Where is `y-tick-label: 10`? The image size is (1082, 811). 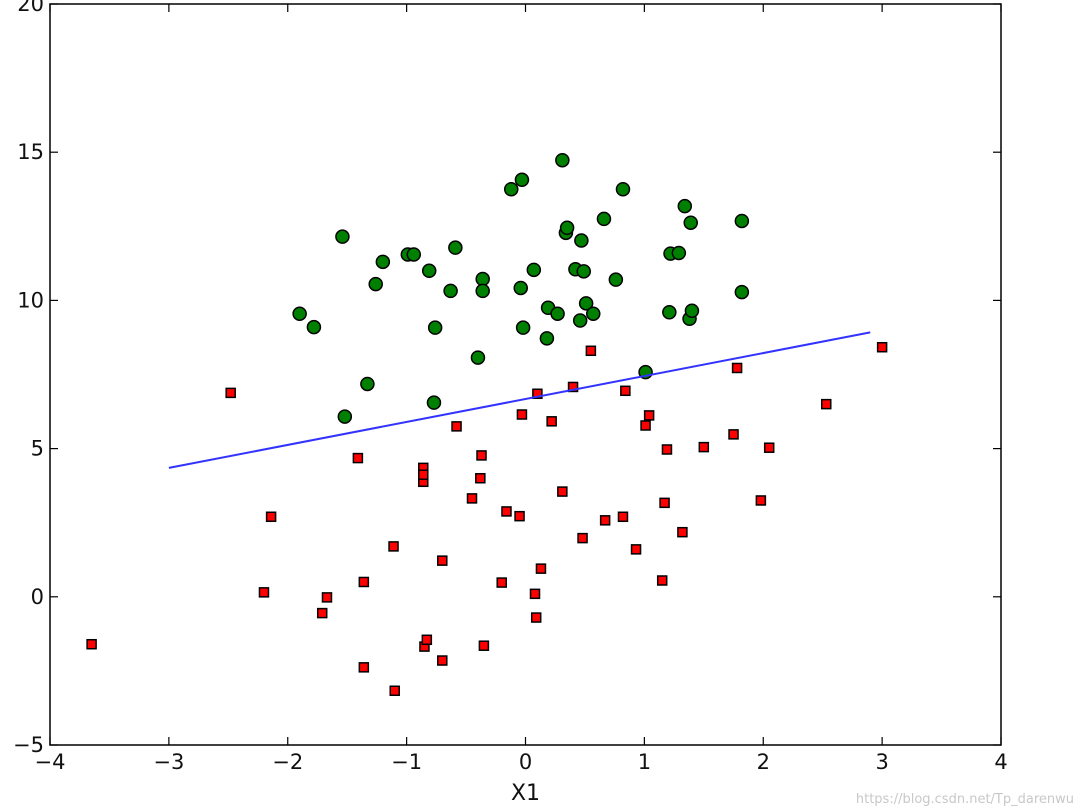
y-tick-label: 10 is located at coordinates (30, 300).